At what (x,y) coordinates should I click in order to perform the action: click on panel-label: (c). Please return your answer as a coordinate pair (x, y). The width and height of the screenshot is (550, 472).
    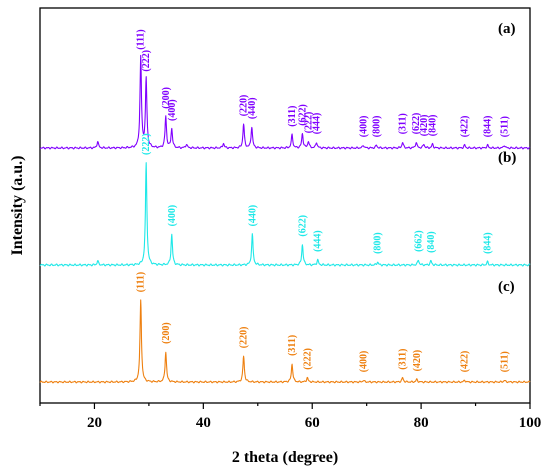
    Looking at the image, I should click on (506, 287).